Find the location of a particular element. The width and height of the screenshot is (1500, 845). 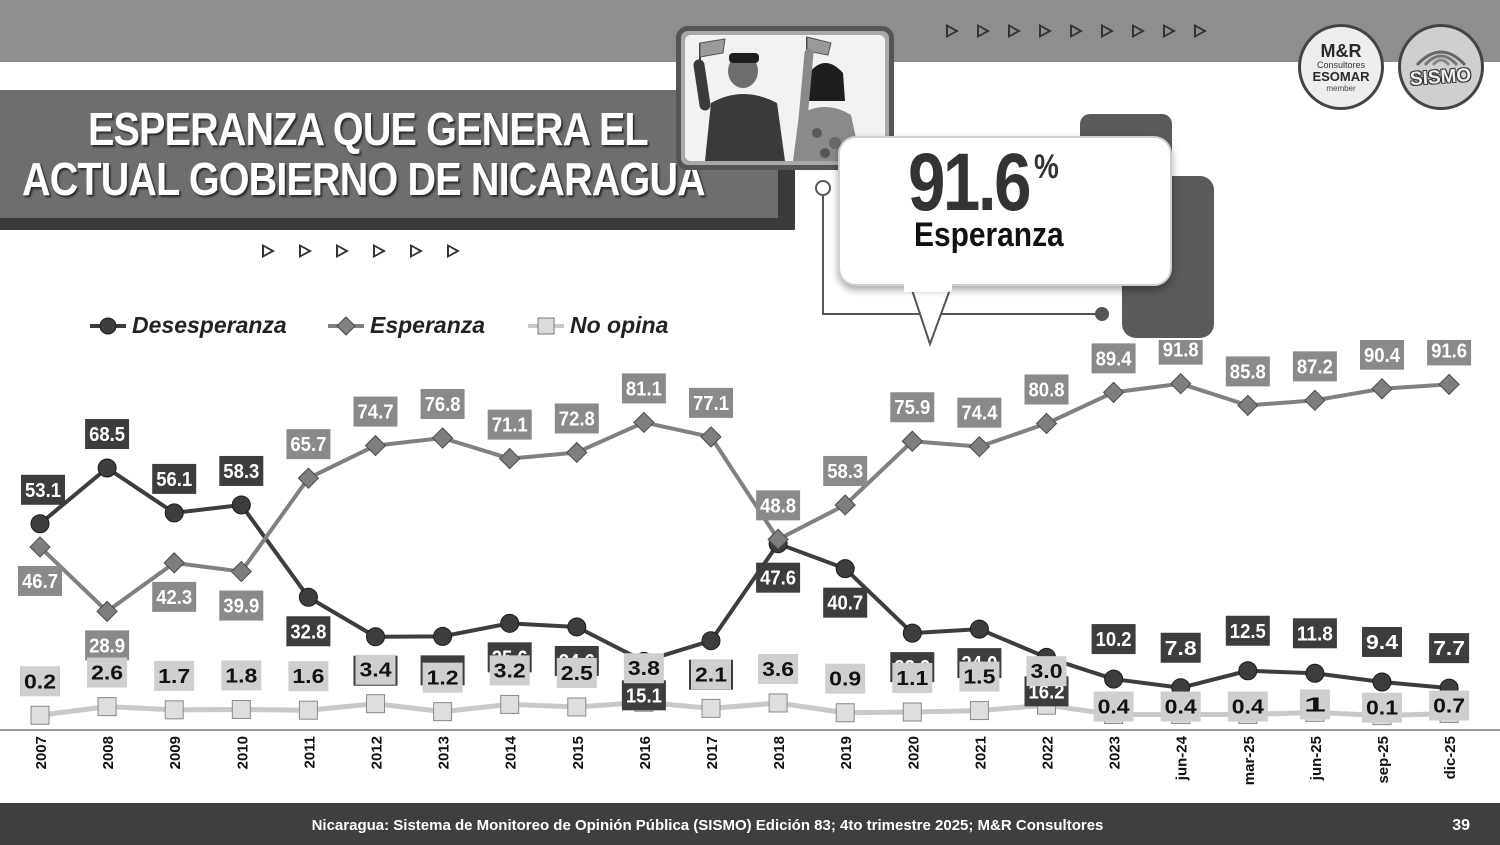

data-label-text: 2.1 is located at coordinates (711, 675).